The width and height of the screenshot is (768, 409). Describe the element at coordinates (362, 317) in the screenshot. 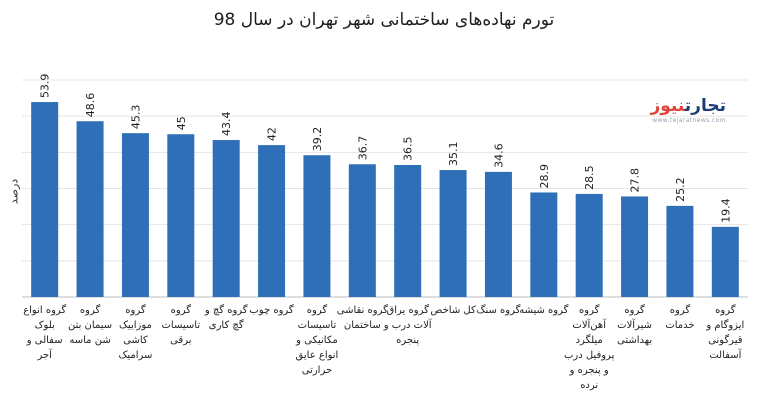

I see `category-label: گروه نقاشی ساختمان` at that location.